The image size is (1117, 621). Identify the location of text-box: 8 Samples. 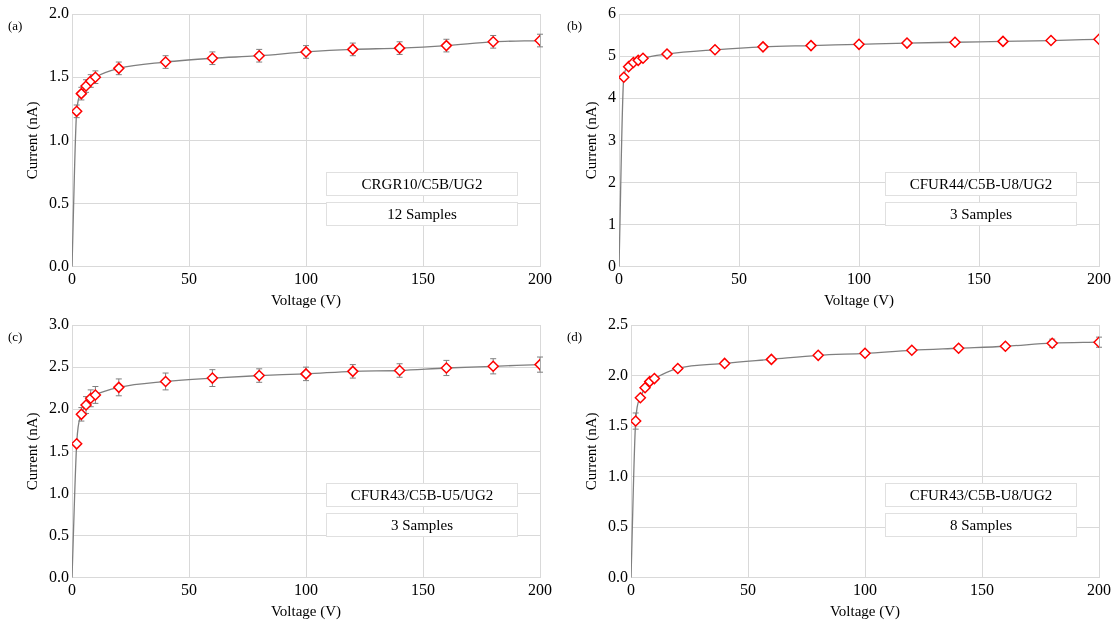
(981, 525).